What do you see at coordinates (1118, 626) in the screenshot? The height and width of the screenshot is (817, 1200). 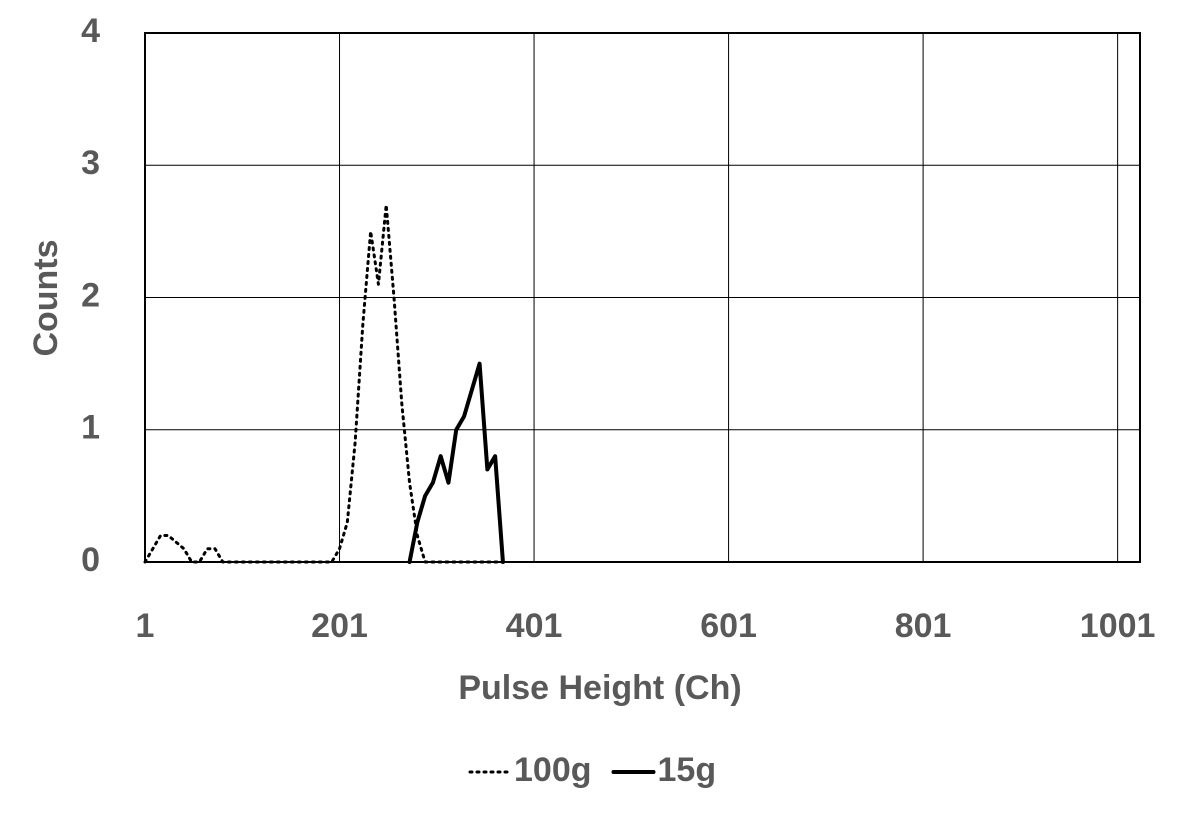 I see `x-tick-label: 1001` at bounding box center [1118, 626].